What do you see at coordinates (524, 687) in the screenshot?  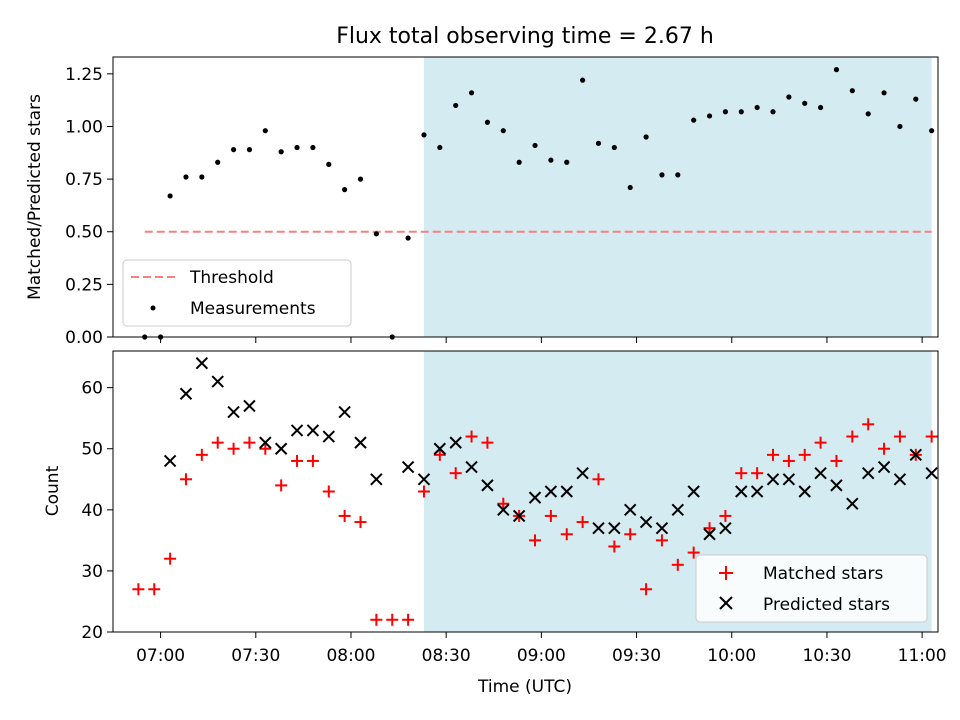 I see `x-axis-label: Time (UTC)` at bounding box center [524, 687].